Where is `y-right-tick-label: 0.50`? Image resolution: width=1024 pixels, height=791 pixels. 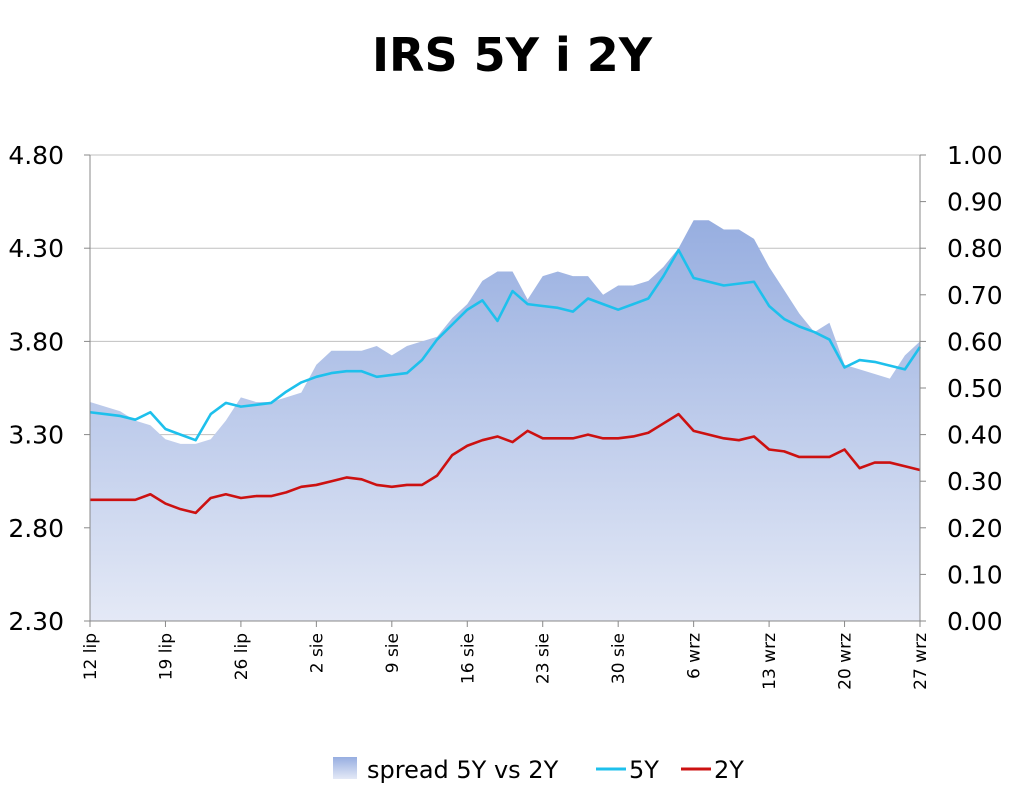 y-right-tick-label: 0.50 is located at coordinates (975, 388).